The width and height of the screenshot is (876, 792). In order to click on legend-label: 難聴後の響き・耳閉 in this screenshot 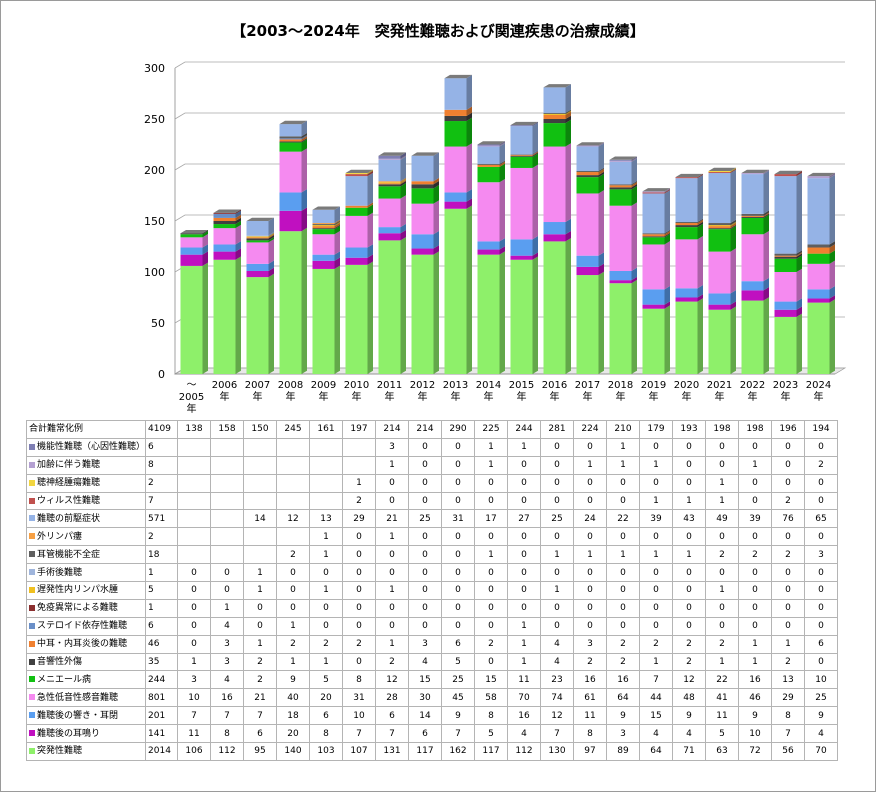, I will do `click(78, 715)`.